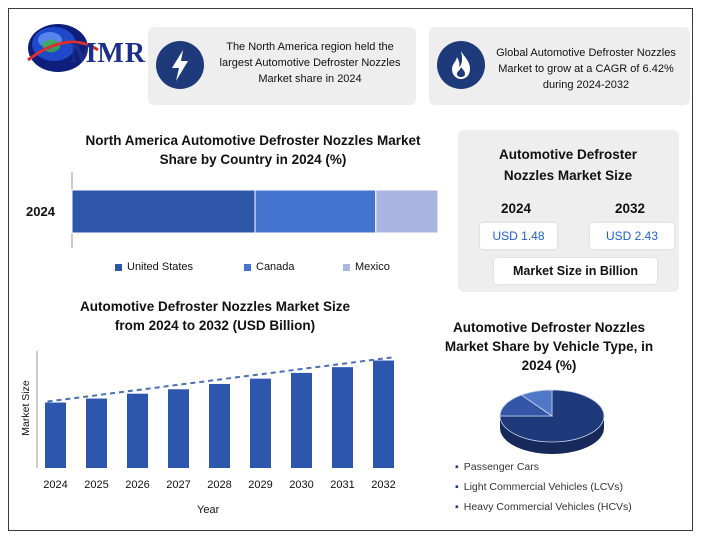 The height and width of the screenshot is (542, 703). I want to click on country-share-stacked-bar-chart: 2024, so click(232, 210).